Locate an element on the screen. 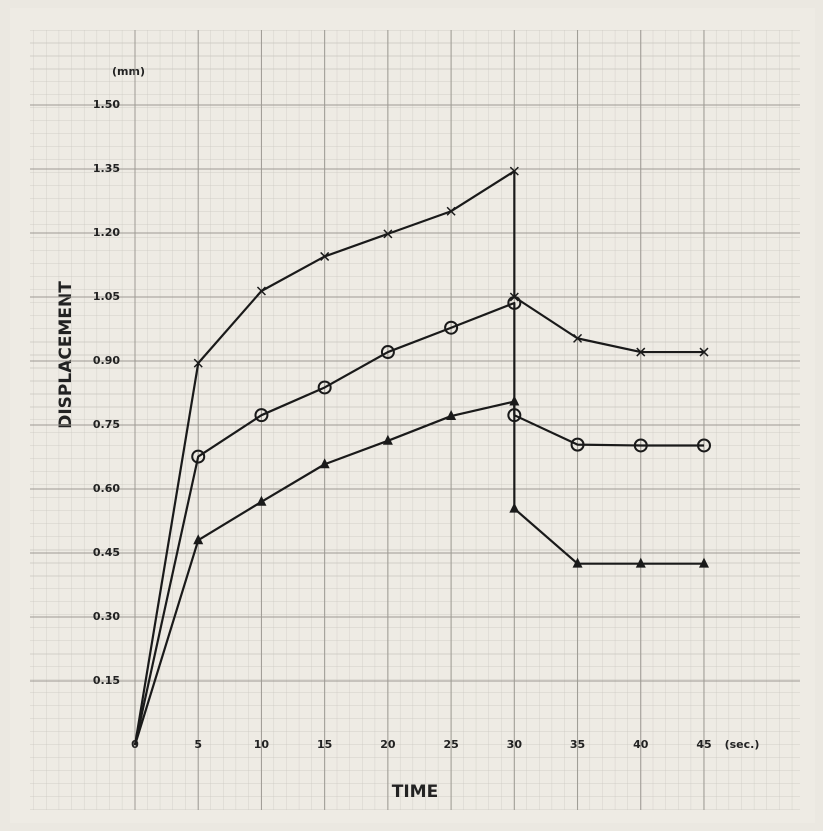  y-tick-label: 0.60 is located at coordinates (106, 488).